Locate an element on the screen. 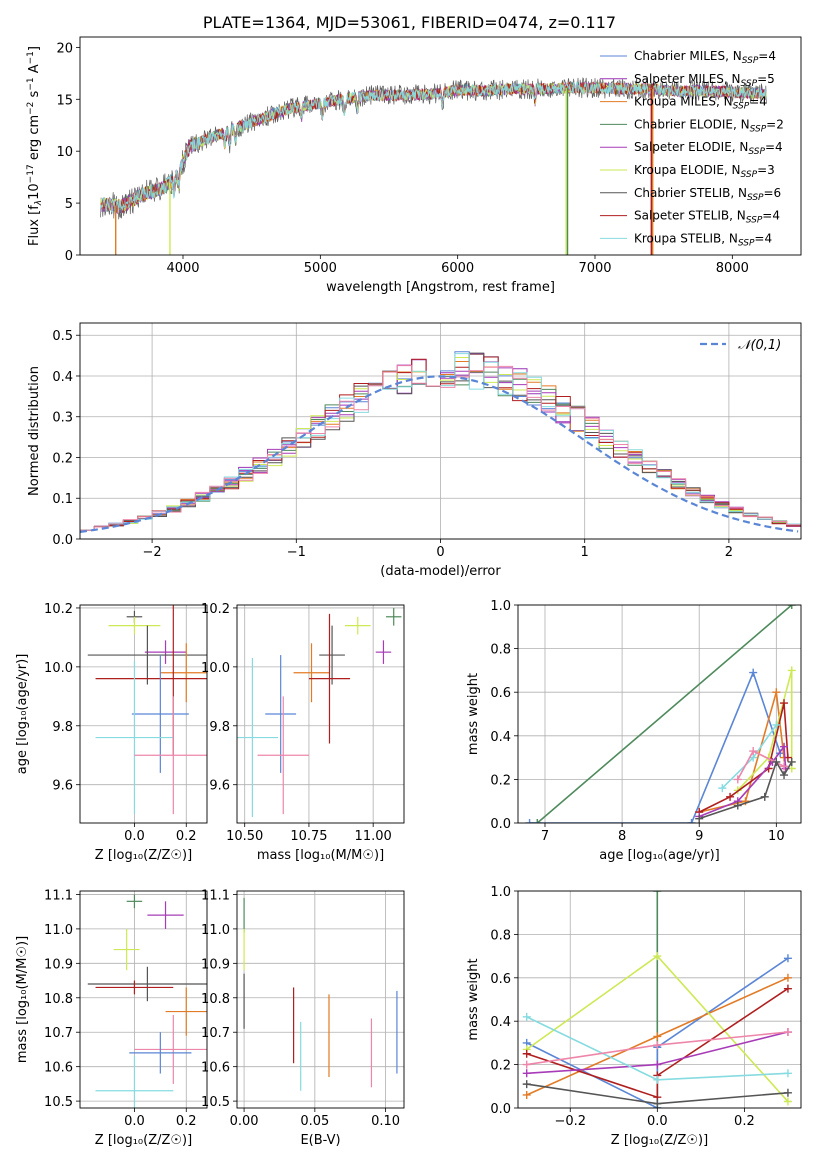  x-tick-label: 0 is located at coordinates (440, 552).